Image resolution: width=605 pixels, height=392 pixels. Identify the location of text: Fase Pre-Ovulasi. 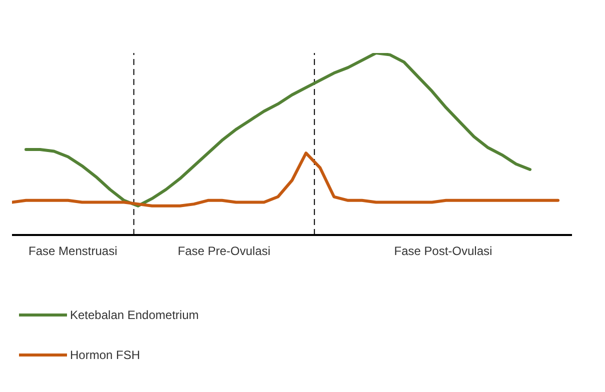
(224, 251).